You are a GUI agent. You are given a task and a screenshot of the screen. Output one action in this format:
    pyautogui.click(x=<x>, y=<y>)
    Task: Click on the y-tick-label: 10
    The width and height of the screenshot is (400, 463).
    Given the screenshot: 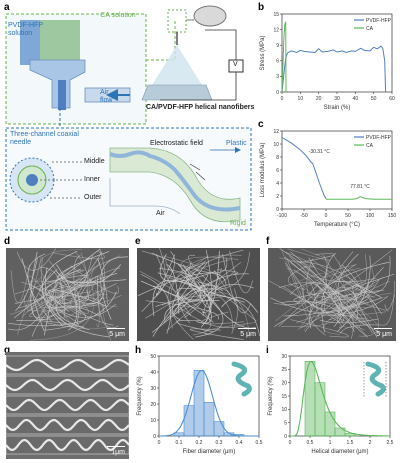 What is the action you would take?
    pyautogui.click(x=284, y=410)
    